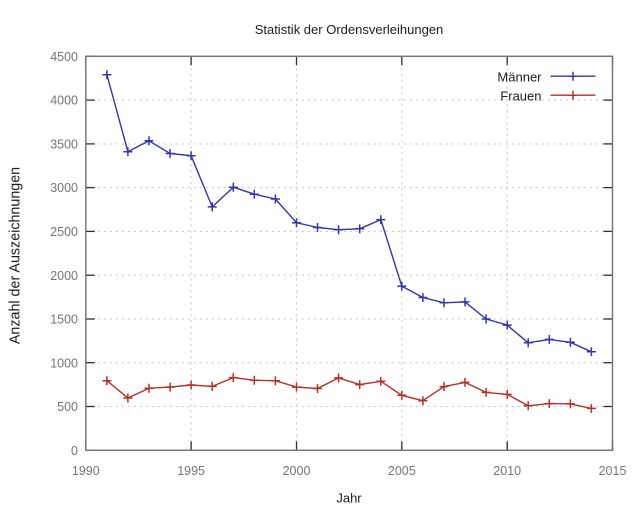 This screenshot has width=640, height=512. I want to click on svg-text: 3500, so click(64, 145).